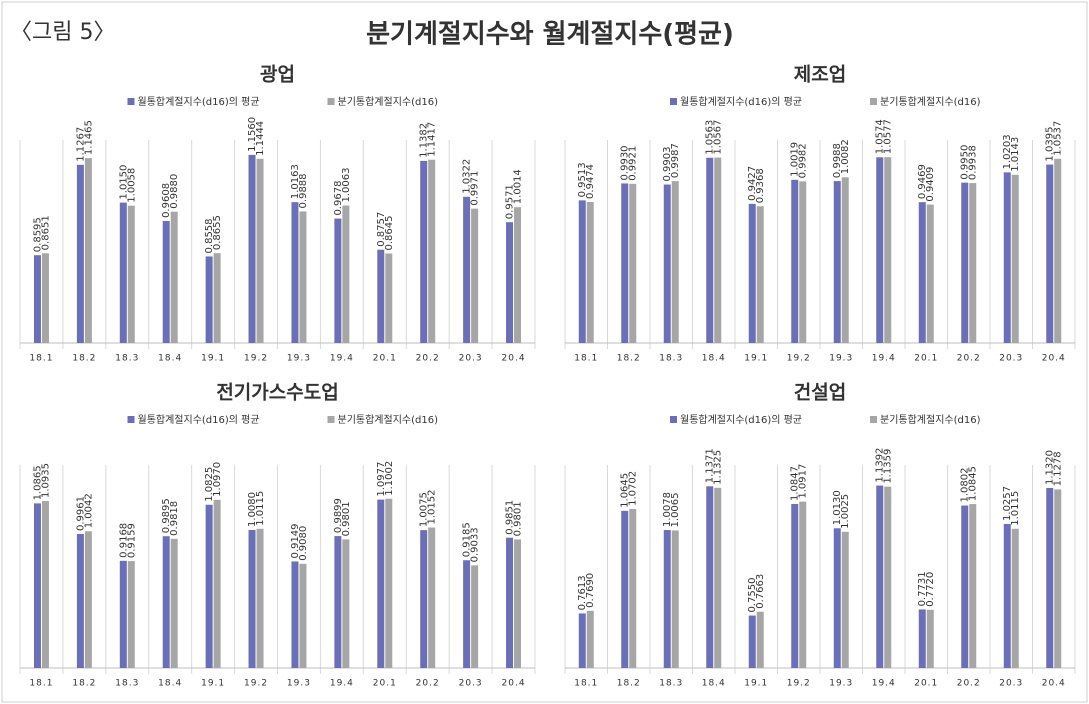  Describe the element at coordinates (582, 179) in the screenshot. I see `value-label: 0.9513` at that location.